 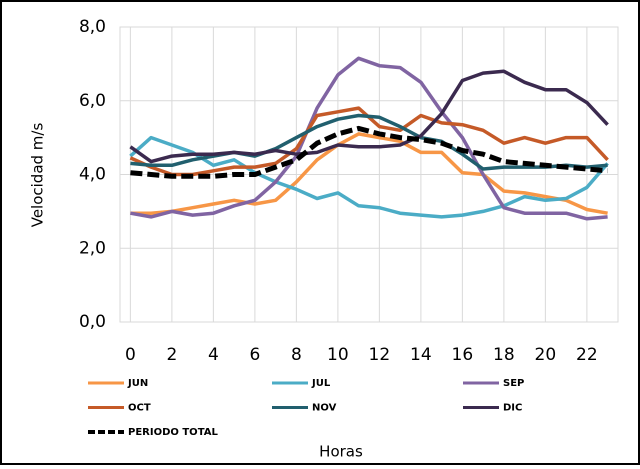 What do you see at coordinates (338, 355) in the screenshot?
I see `x-tick-label: 10` at bounding box center [338, 355].